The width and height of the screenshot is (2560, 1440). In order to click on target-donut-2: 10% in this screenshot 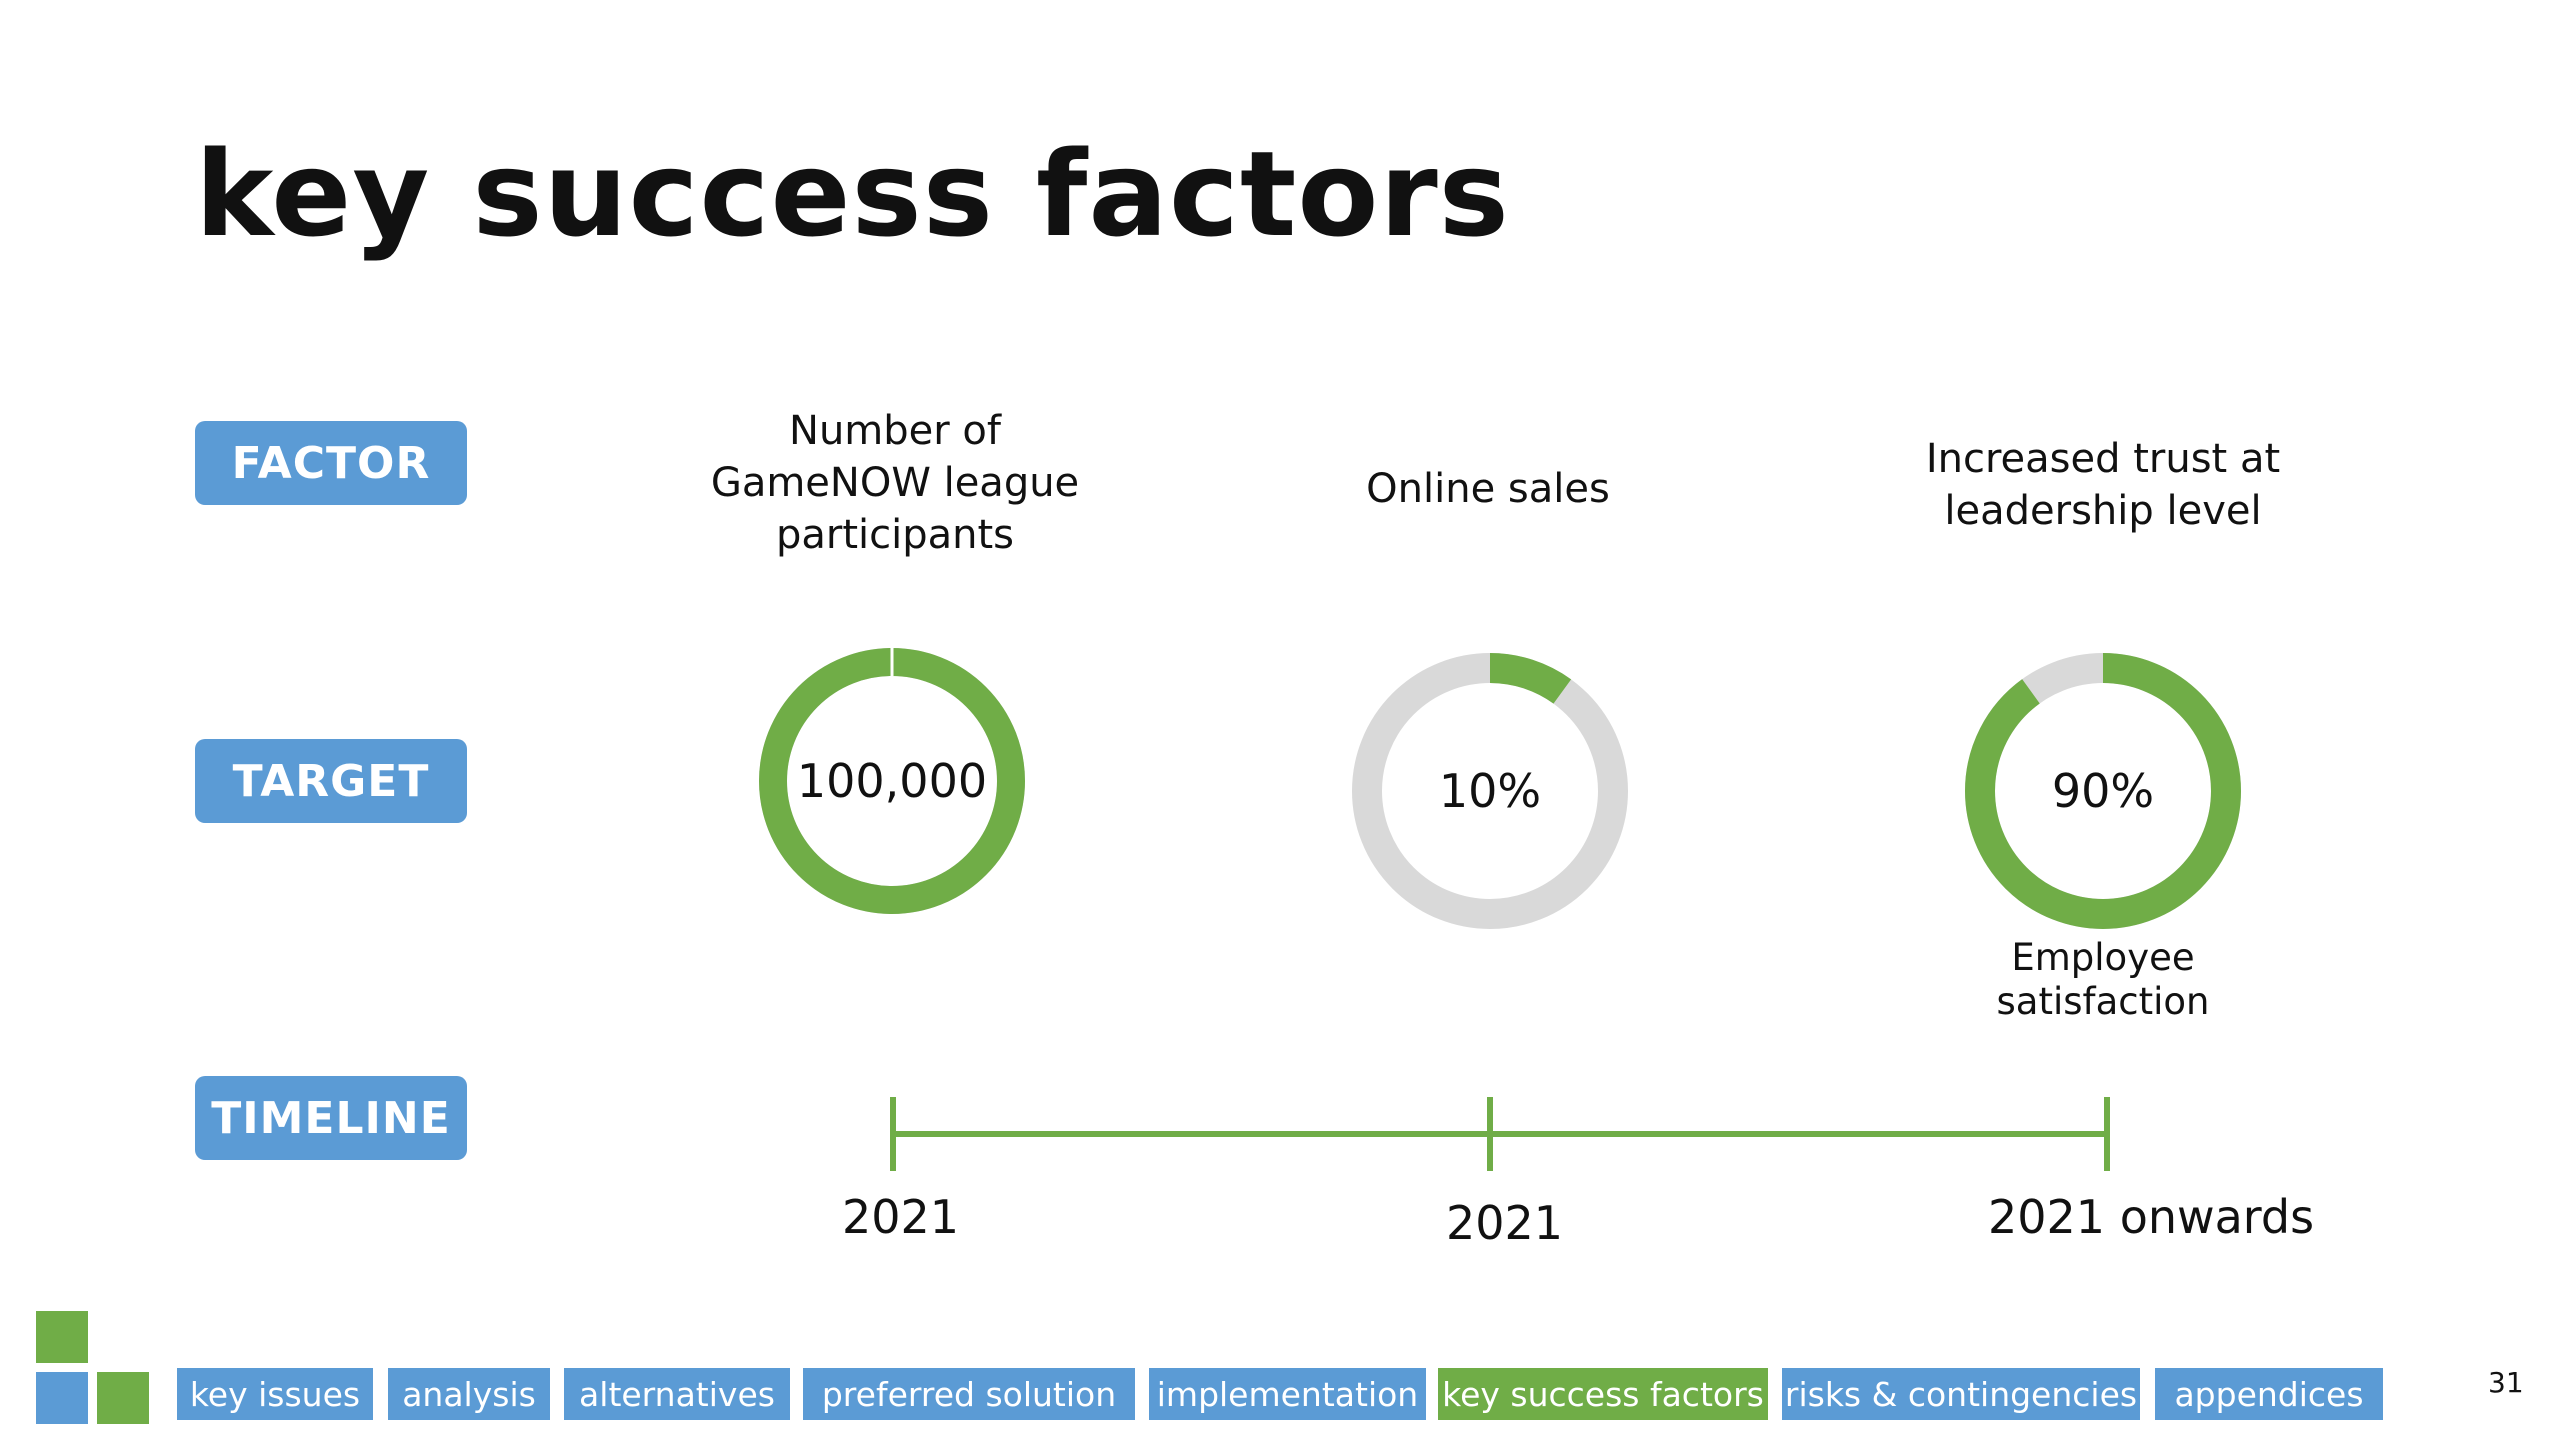, I will do `click(1490, 791)`.